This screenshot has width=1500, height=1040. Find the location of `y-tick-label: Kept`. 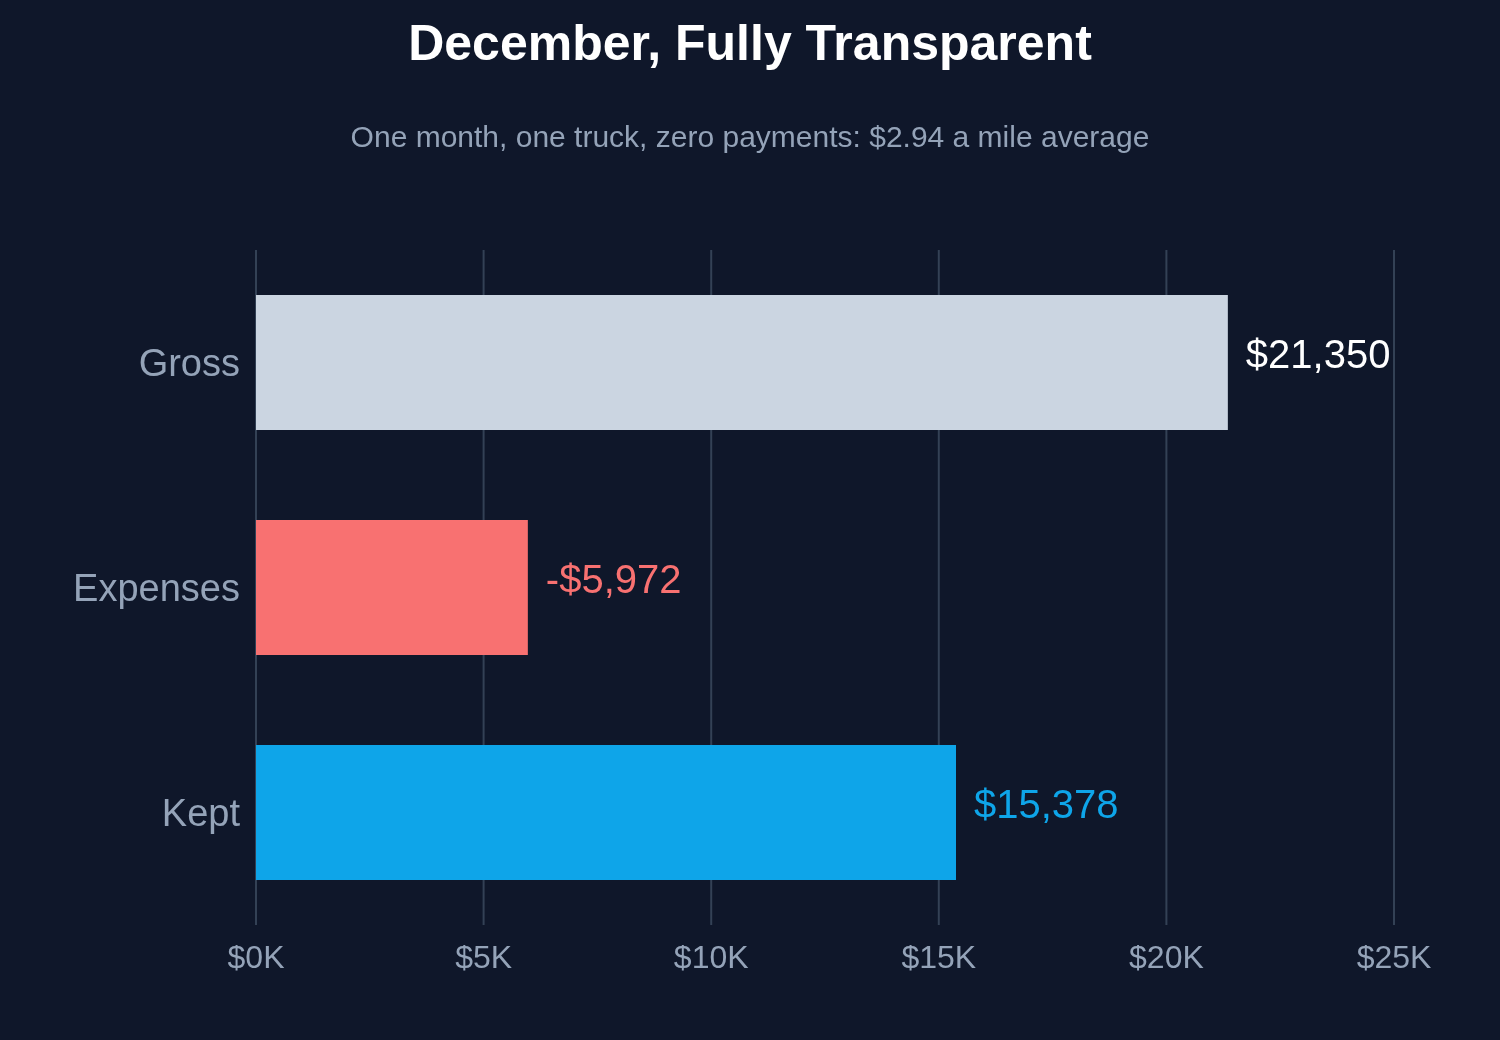

y-tick-label: Kept is located at coordinates (201, 812).